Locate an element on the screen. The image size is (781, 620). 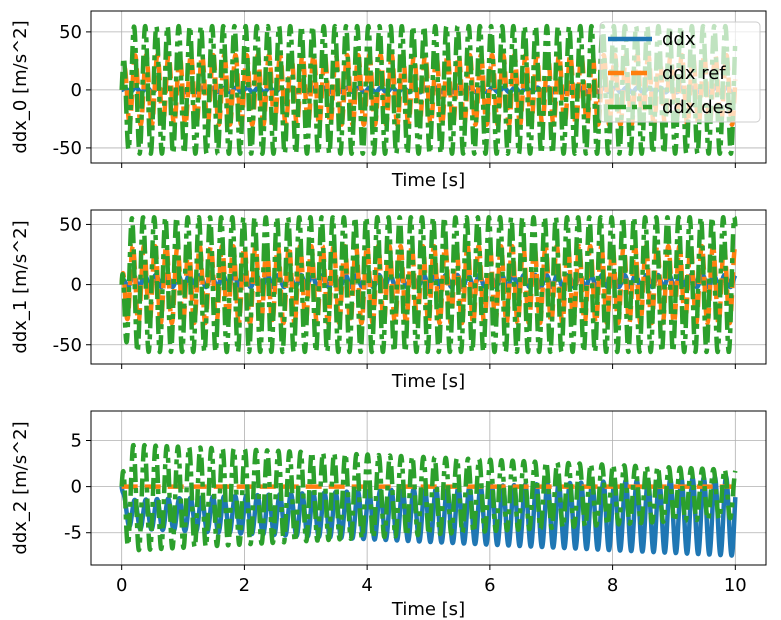
x-tick-label: 0 is located at coordinates (121, 585).